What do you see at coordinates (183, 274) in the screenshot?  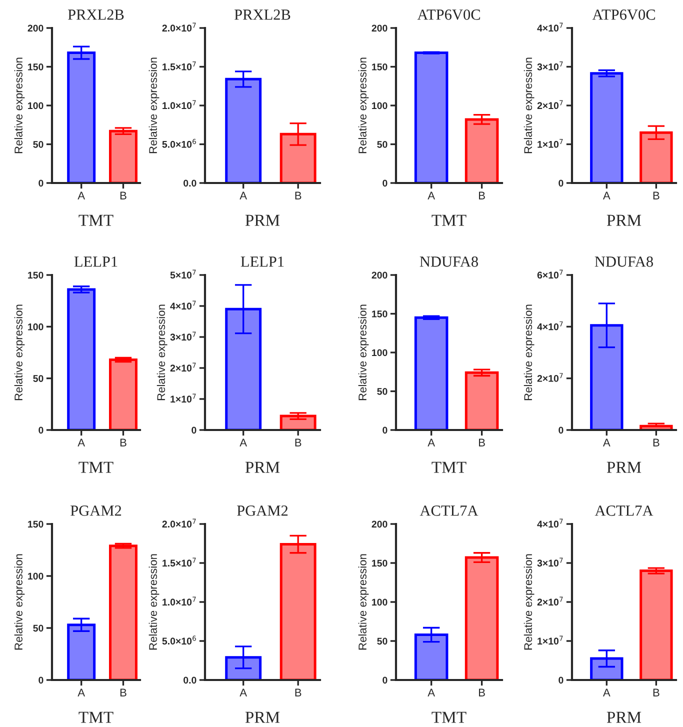 I see `y-tick-label: 5×10$^{7}$` at bounding box center [183, 274].